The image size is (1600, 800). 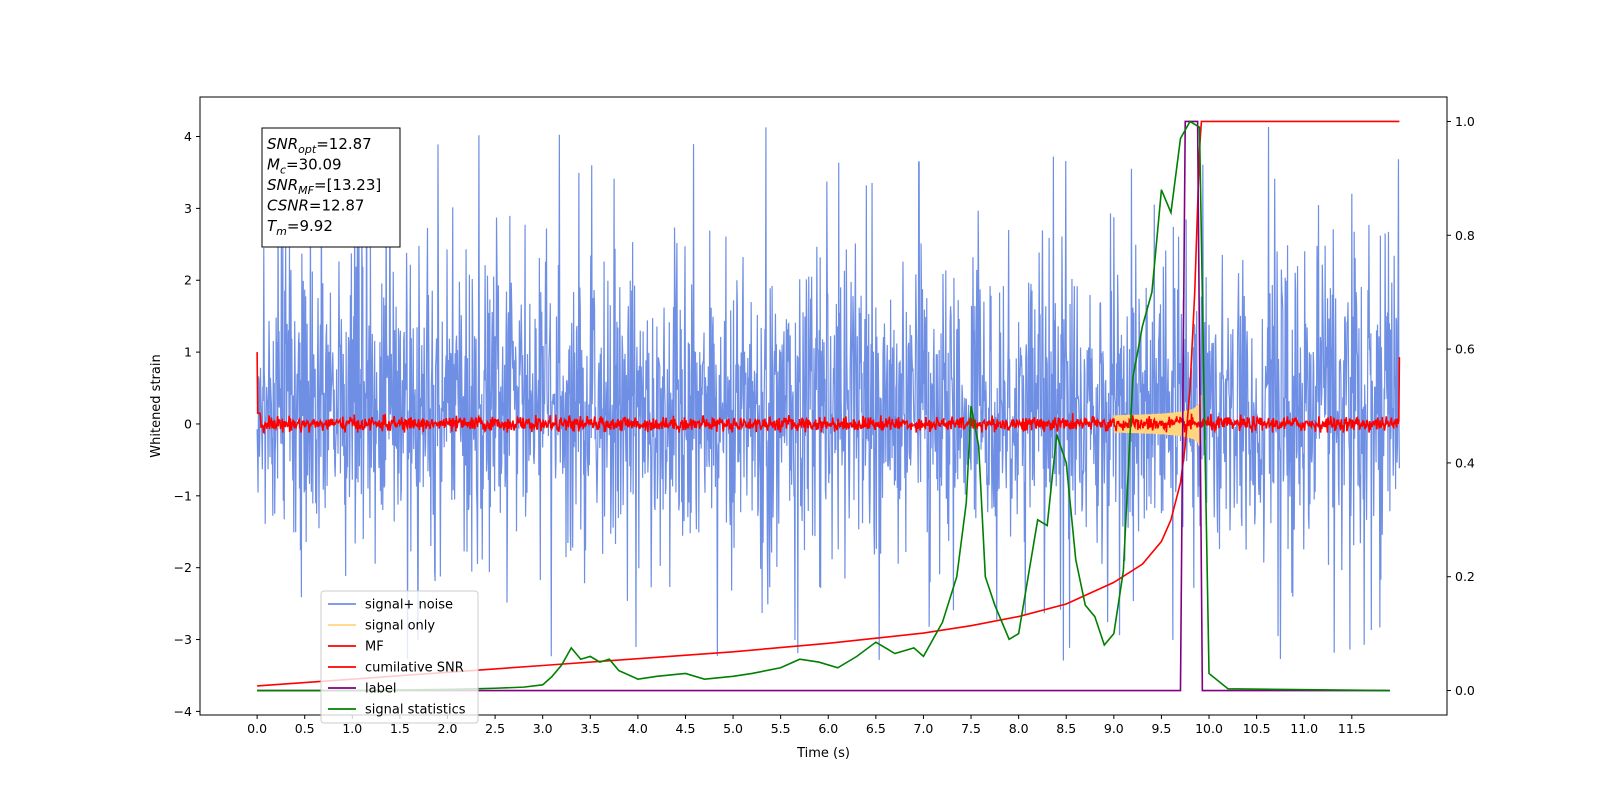 What do you see at coordinates (414, 668) in the screenshot?
I see `legend-label: cumilative SNR` at bounding box center [414, 668].